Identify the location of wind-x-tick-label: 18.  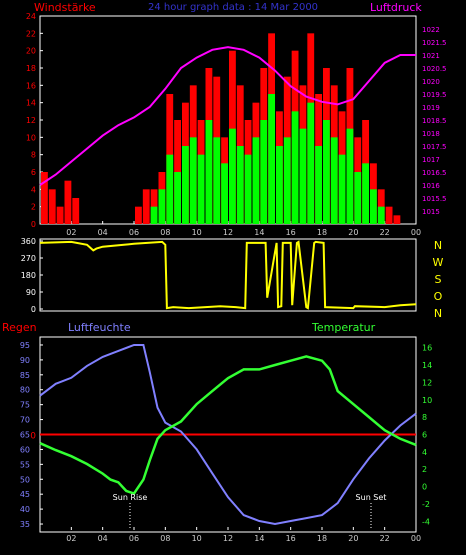
(322, 232).